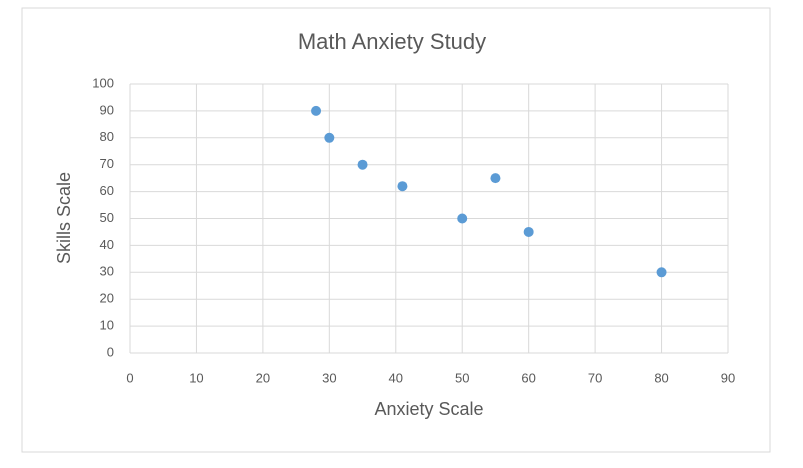 This screenshot has width=803, height=468. I want to click on y-tick-label: 60, so click(107, 190).